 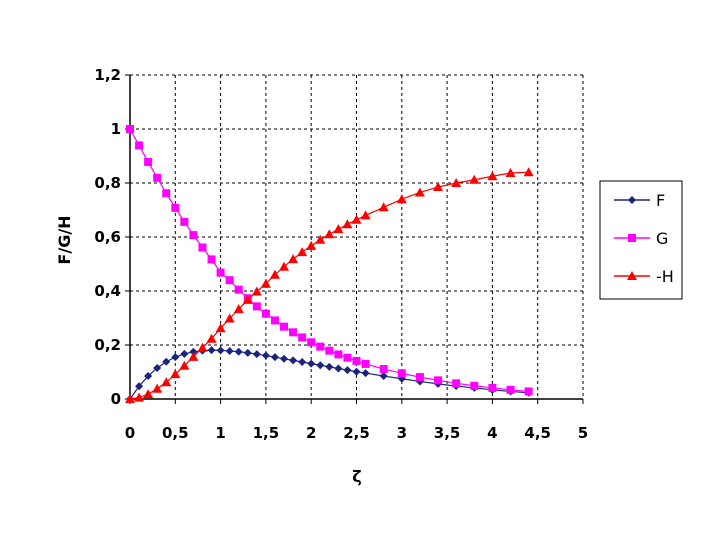 I want to click on x-tick-label: 2, so click(x=311, y=433).